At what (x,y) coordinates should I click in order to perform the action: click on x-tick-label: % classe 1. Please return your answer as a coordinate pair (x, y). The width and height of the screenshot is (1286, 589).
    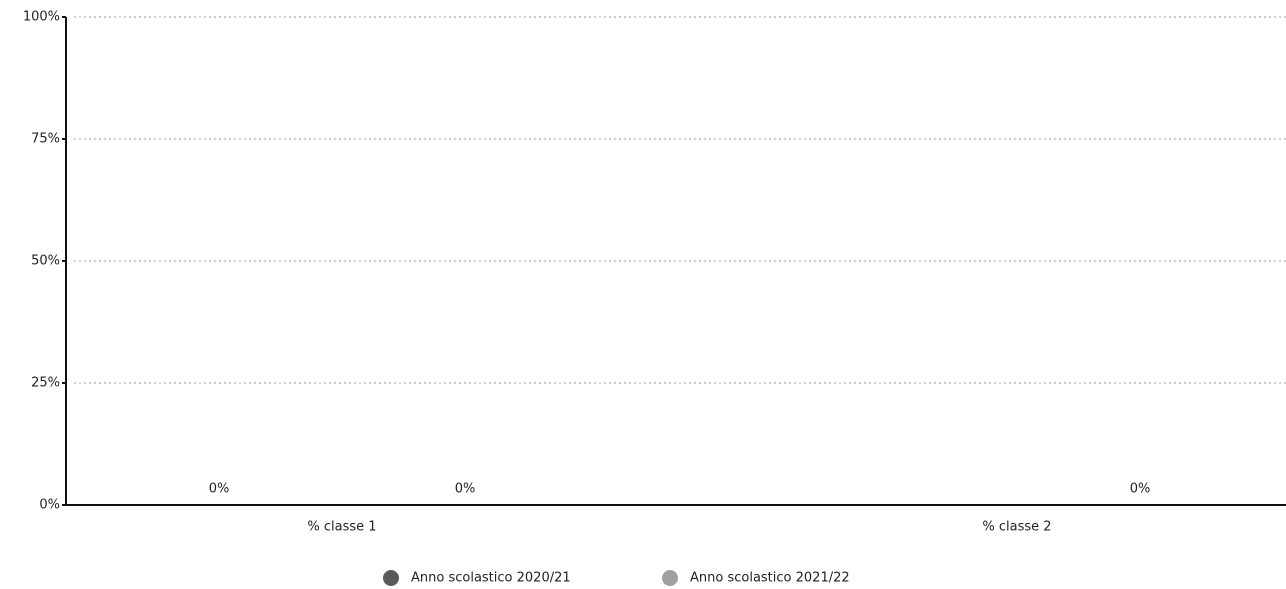
    Looking at the image, I should click on (341, 527).